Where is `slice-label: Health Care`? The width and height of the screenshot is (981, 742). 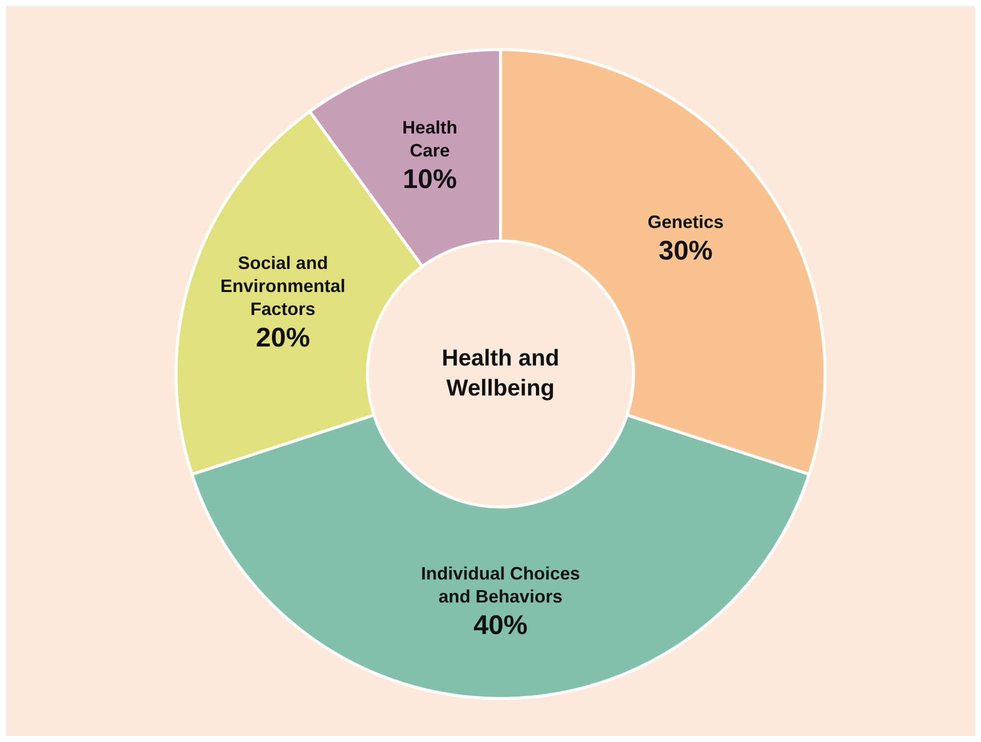 slice-label: Health Care is located at coordinates (430, 138).